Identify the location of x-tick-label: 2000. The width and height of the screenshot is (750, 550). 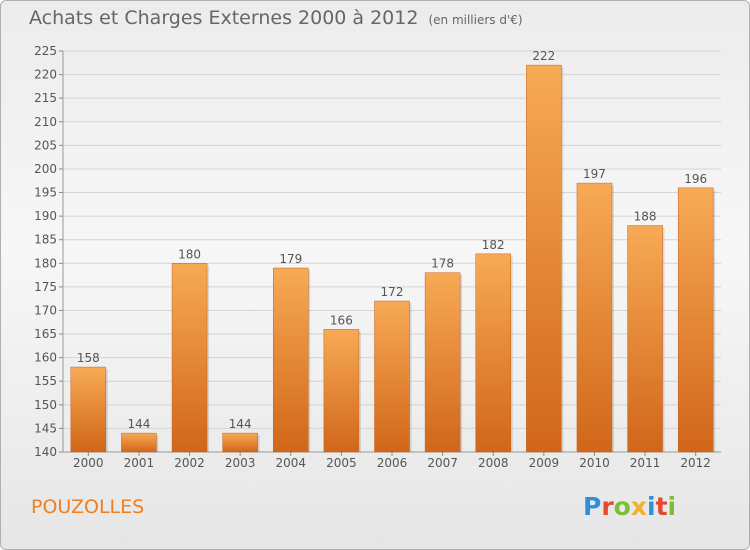
(88, 463).